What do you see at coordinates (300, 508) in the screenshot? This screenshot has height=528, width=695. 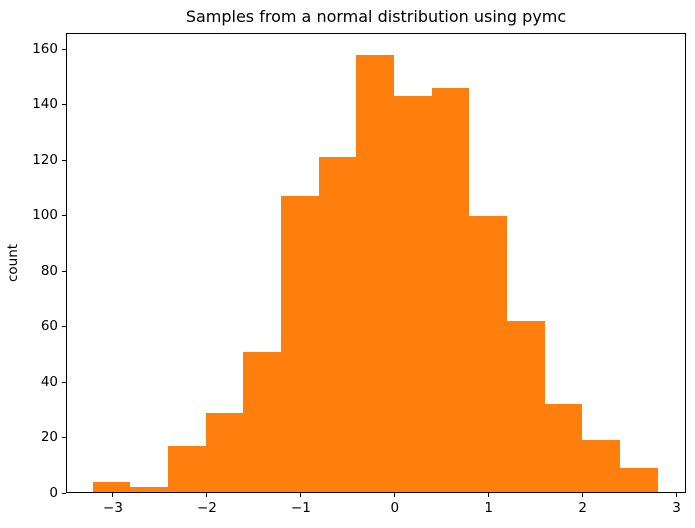 I see `x-tick-label: −1` at bounding box center [300, 508].